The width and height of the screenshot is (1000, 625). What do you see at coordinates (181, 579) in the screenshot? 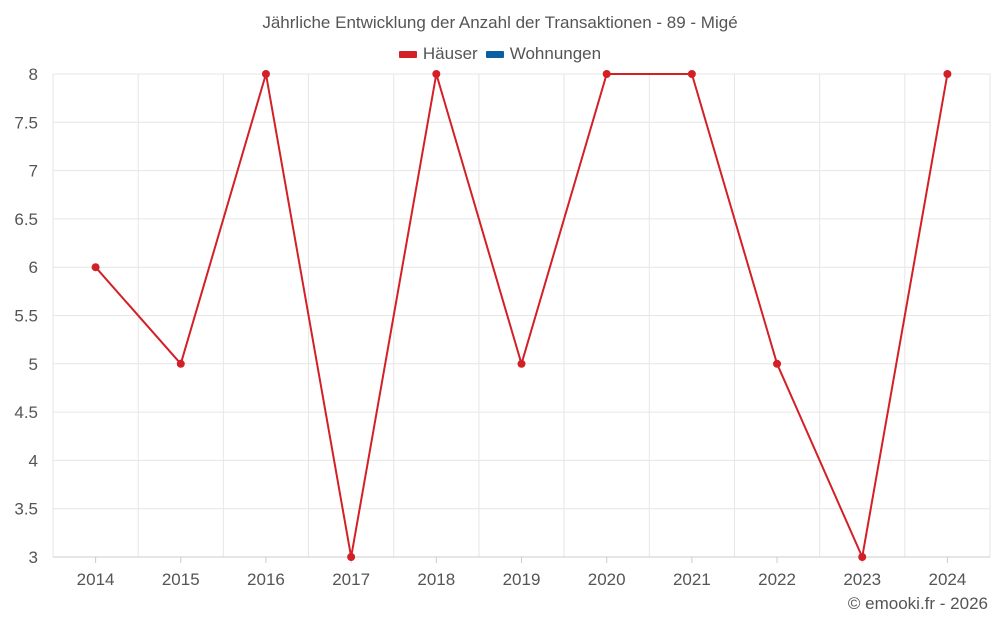
I see `x-tick-label: 2015` at bounding box center [181, 579].